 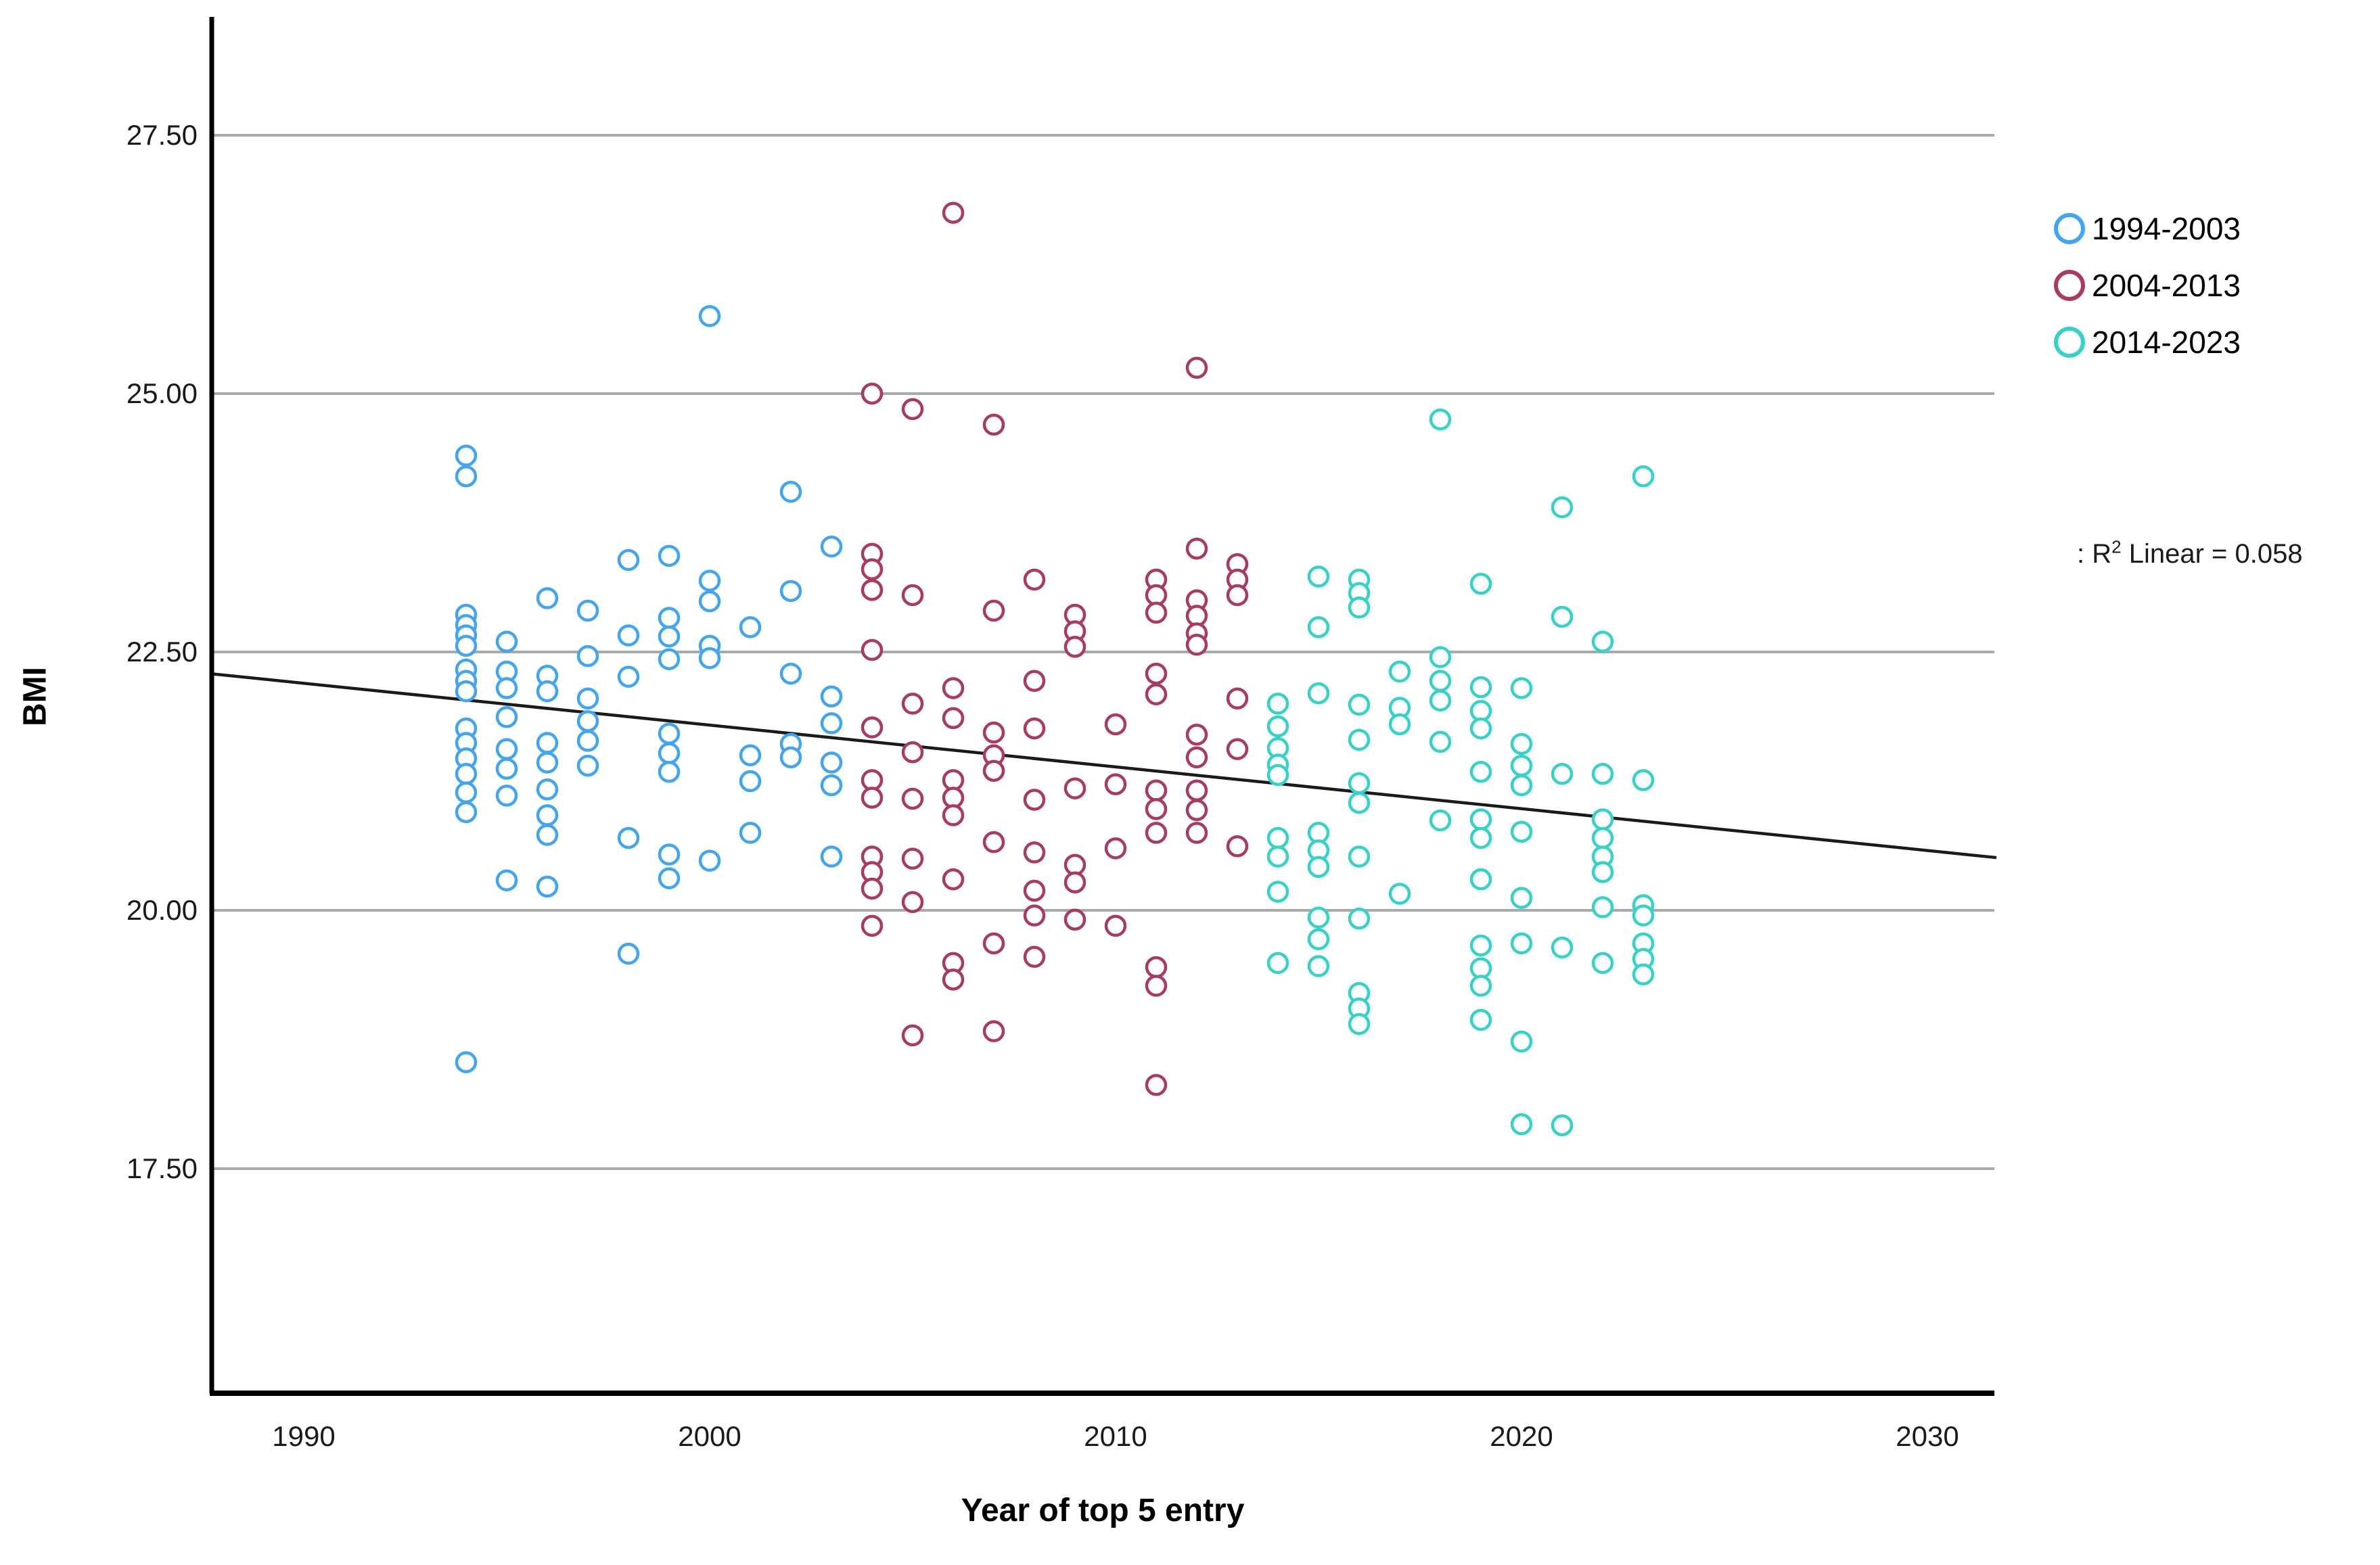 I want to click on y-tick-label: 27.50, so click(x=162, y=135).